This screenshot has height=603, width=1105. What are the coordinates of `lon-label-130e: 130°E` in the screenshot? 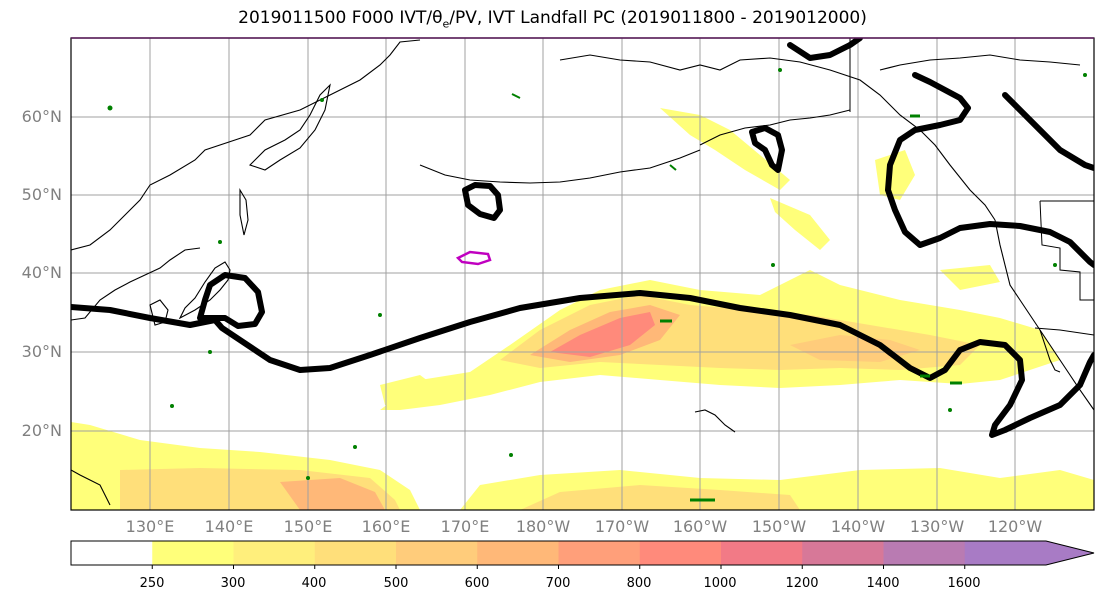 It's located at (150, 526).